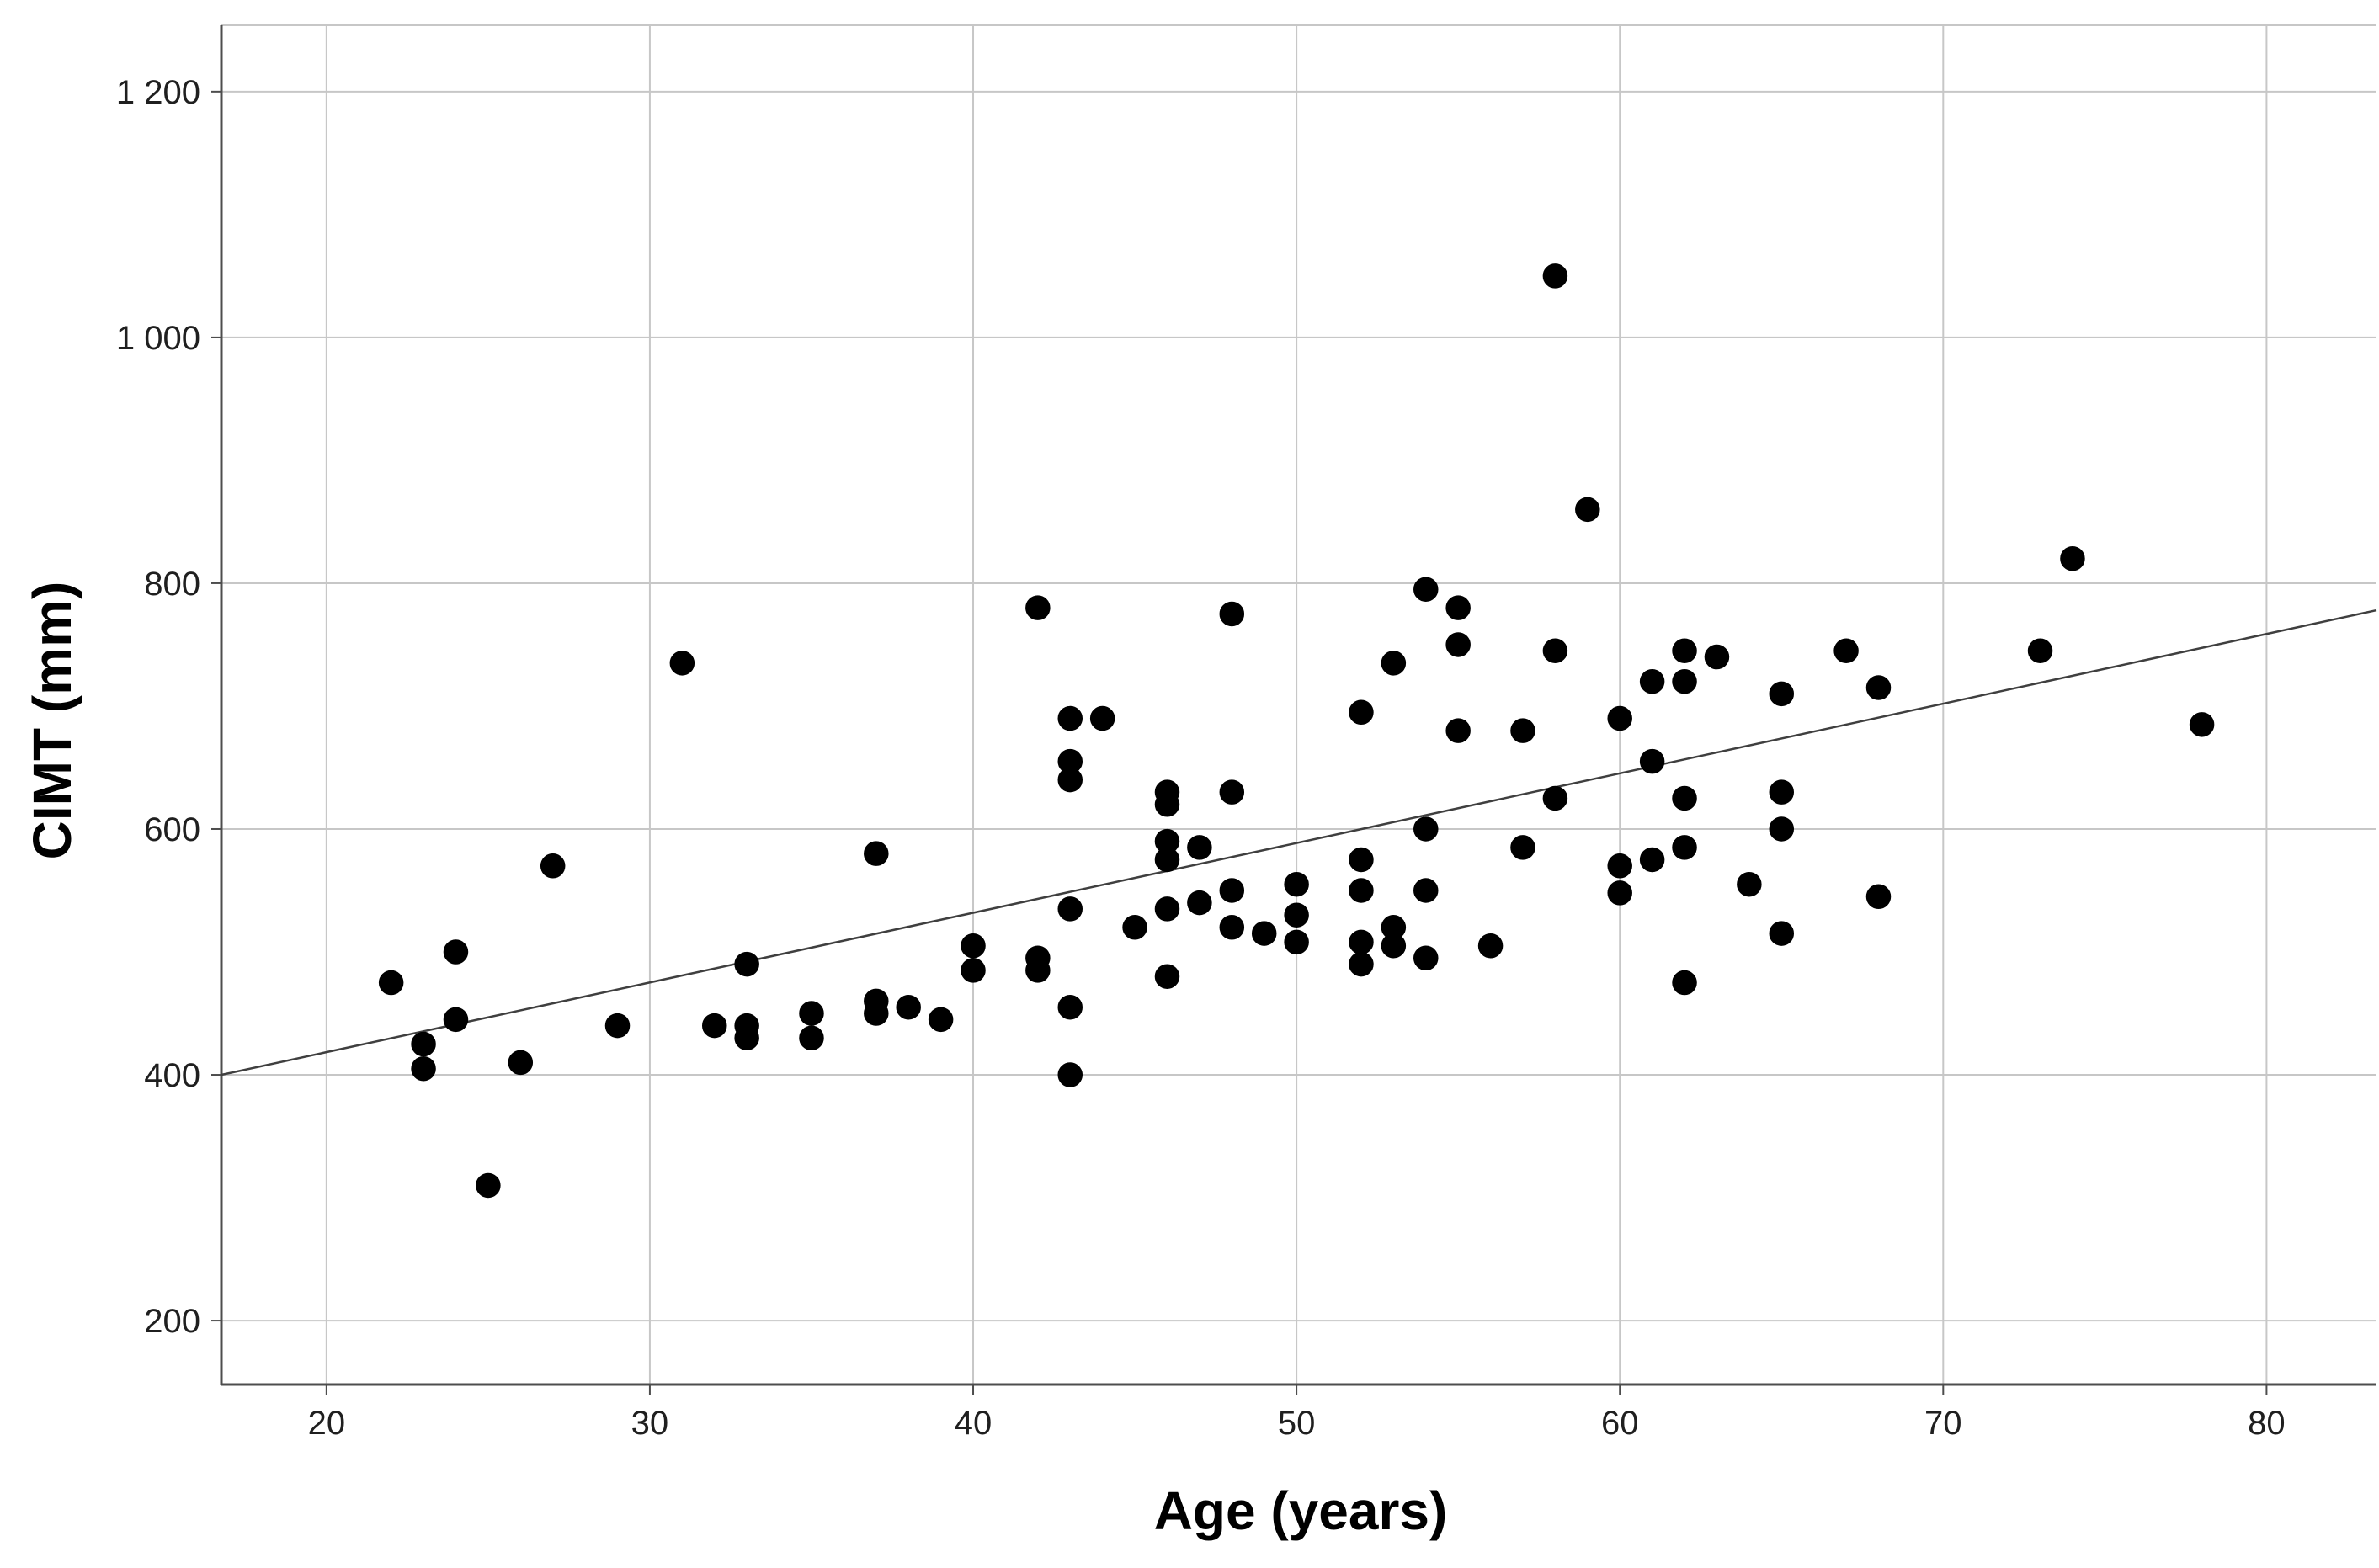 The image size is (2379, 1568). I want to click on y-tick-label: 1 200, so click(158, 92).